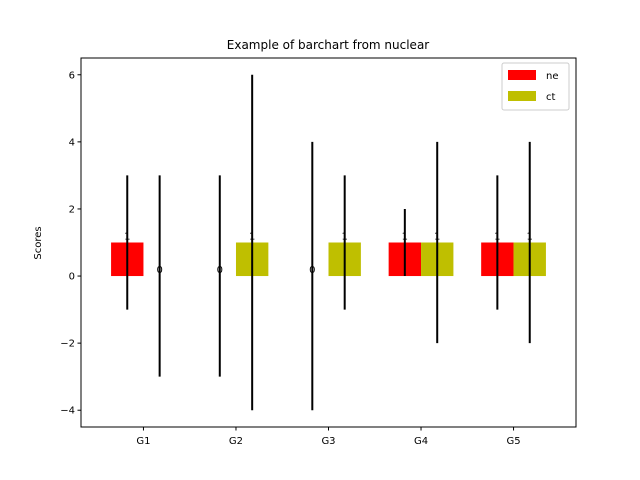  What do you see at coordinates (345, 237) in the screenshot?
I see `bar-value-label-ct-G3: 1` at bounding box center [345, 237].